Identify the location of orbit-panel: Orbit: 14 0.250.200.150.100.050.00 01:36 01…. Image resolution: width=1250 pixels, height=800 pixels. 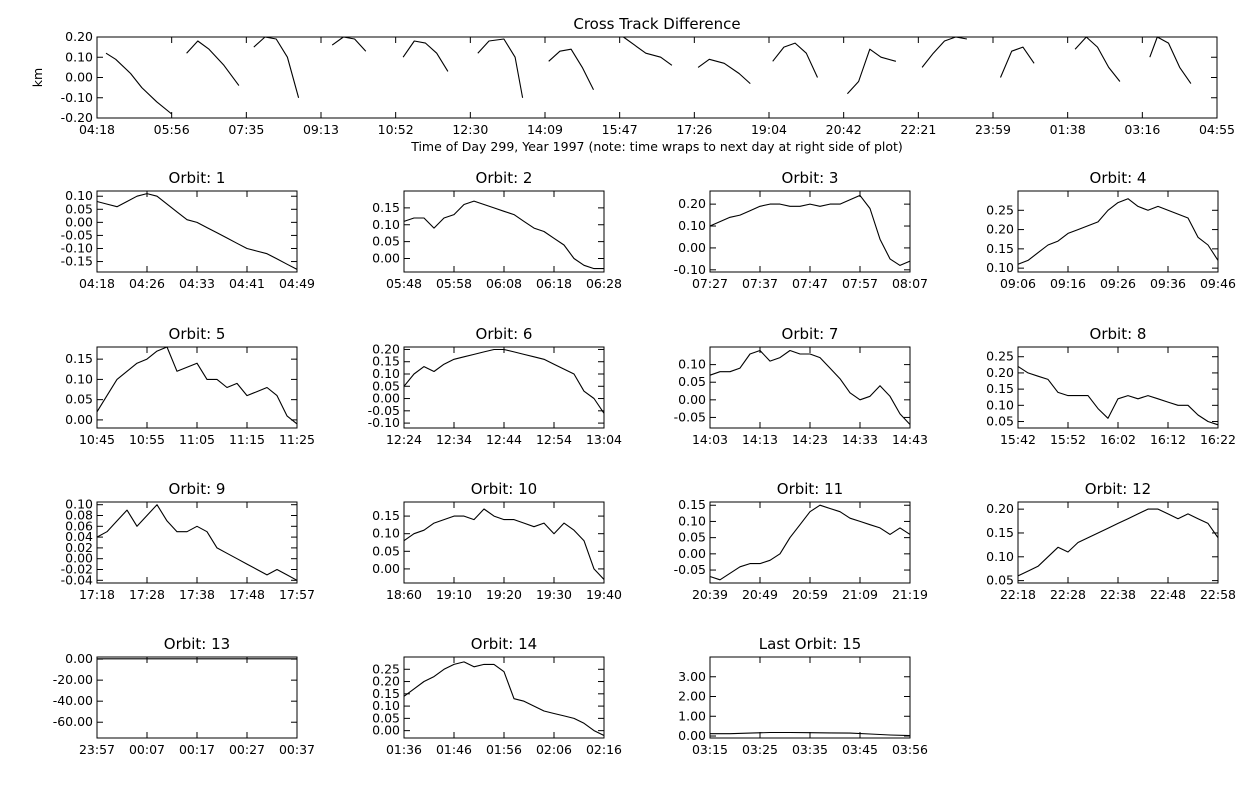
(497, 696).